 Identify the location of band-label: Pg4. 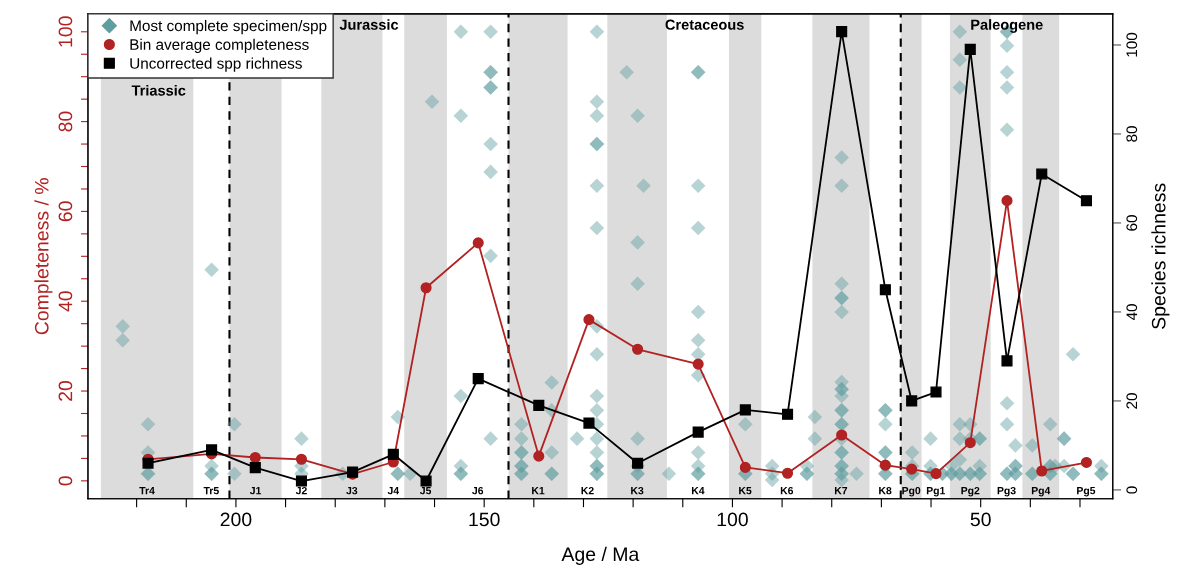
(1041, 492).